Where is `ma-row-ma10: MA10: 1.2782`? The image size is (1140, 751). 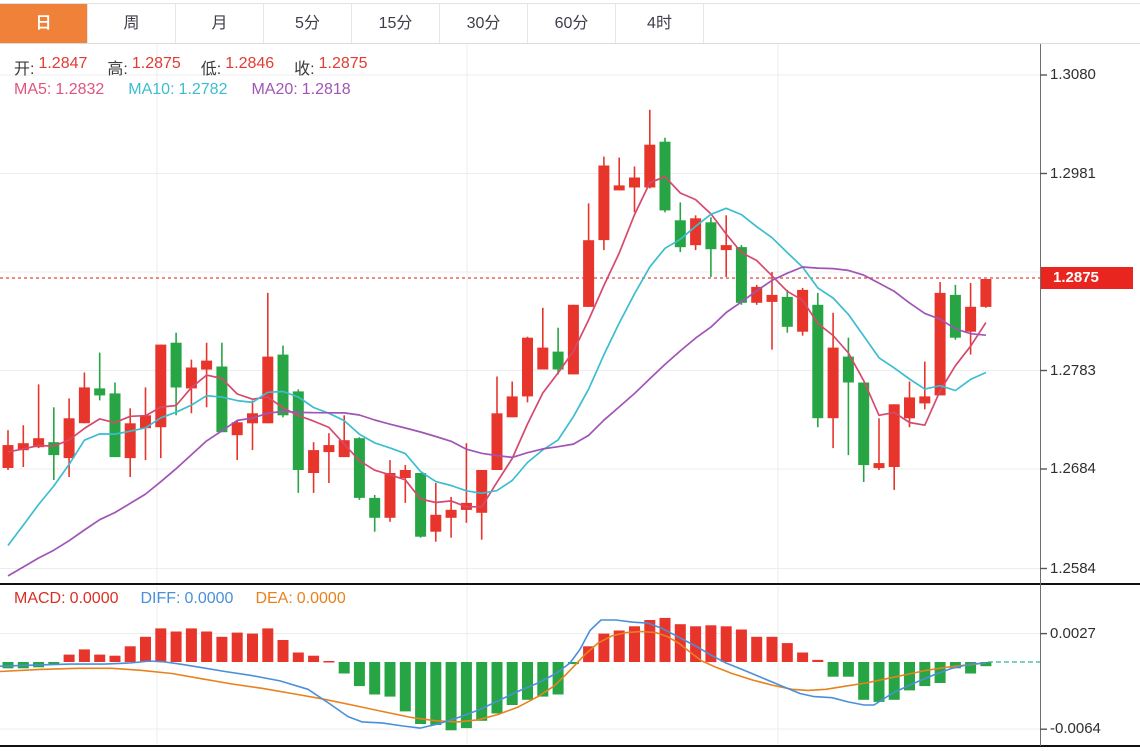
ma-row-ma10: MA10: 1.2782 is located at coordinates (178, 89).